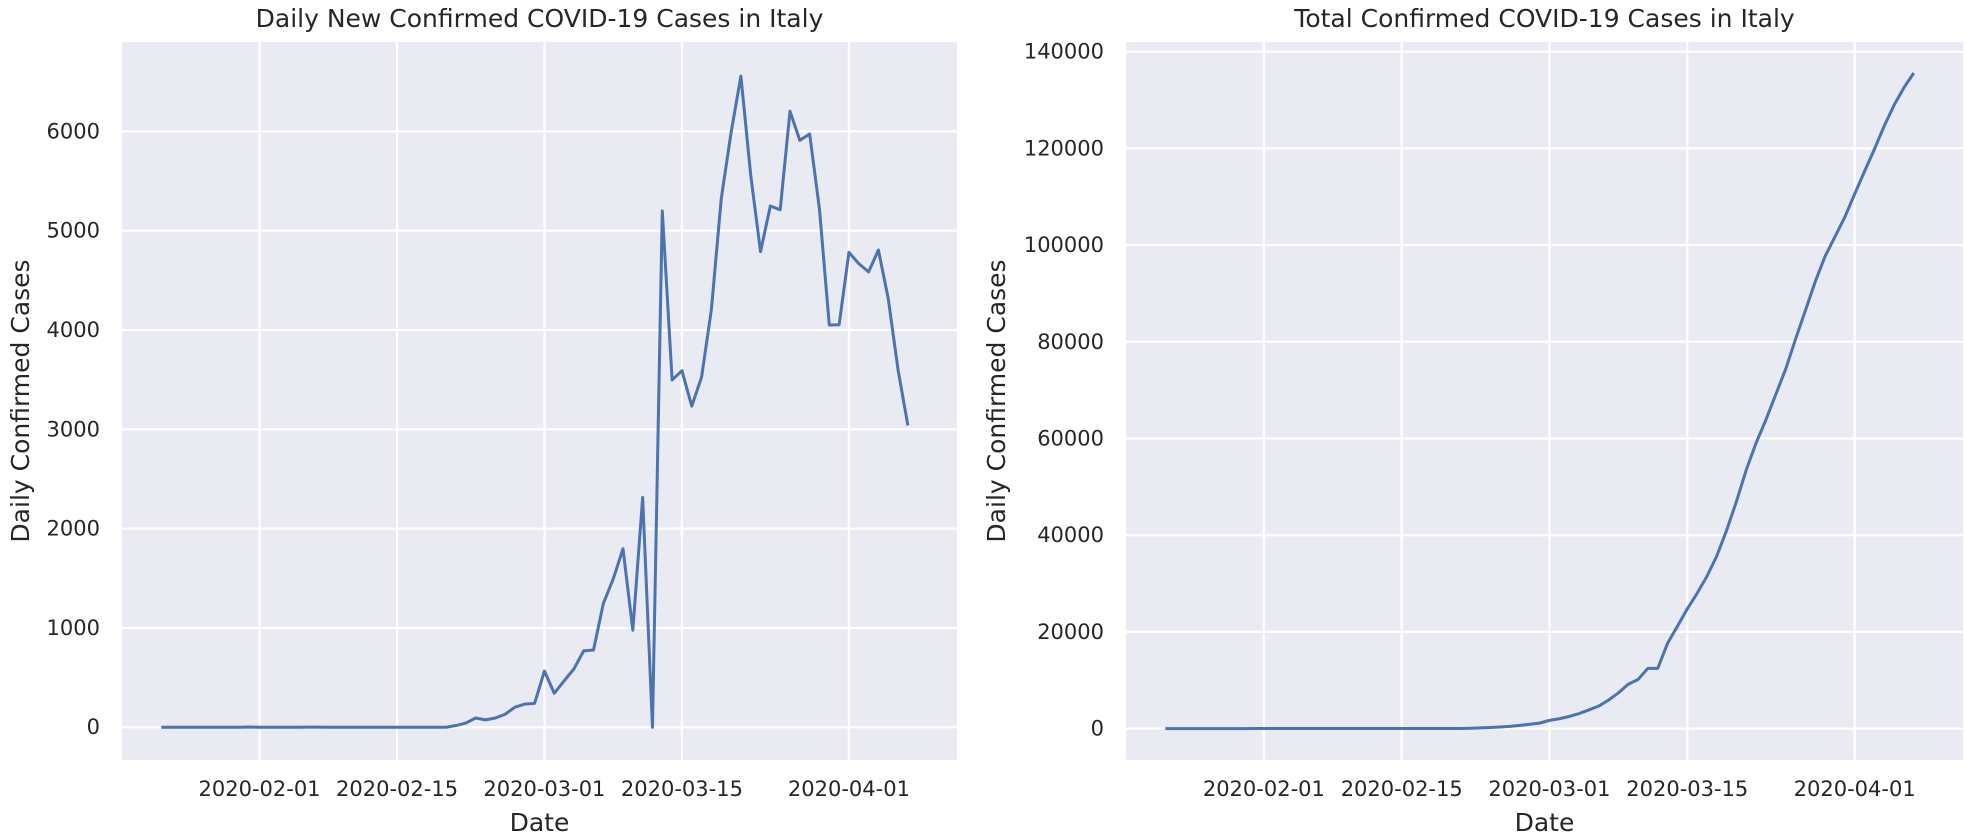 This screenshot has width=1966, height=840. Describe the element at coordinates (1070, 438) in the screenshot. I see `y-tick-label: 60000` at that location.